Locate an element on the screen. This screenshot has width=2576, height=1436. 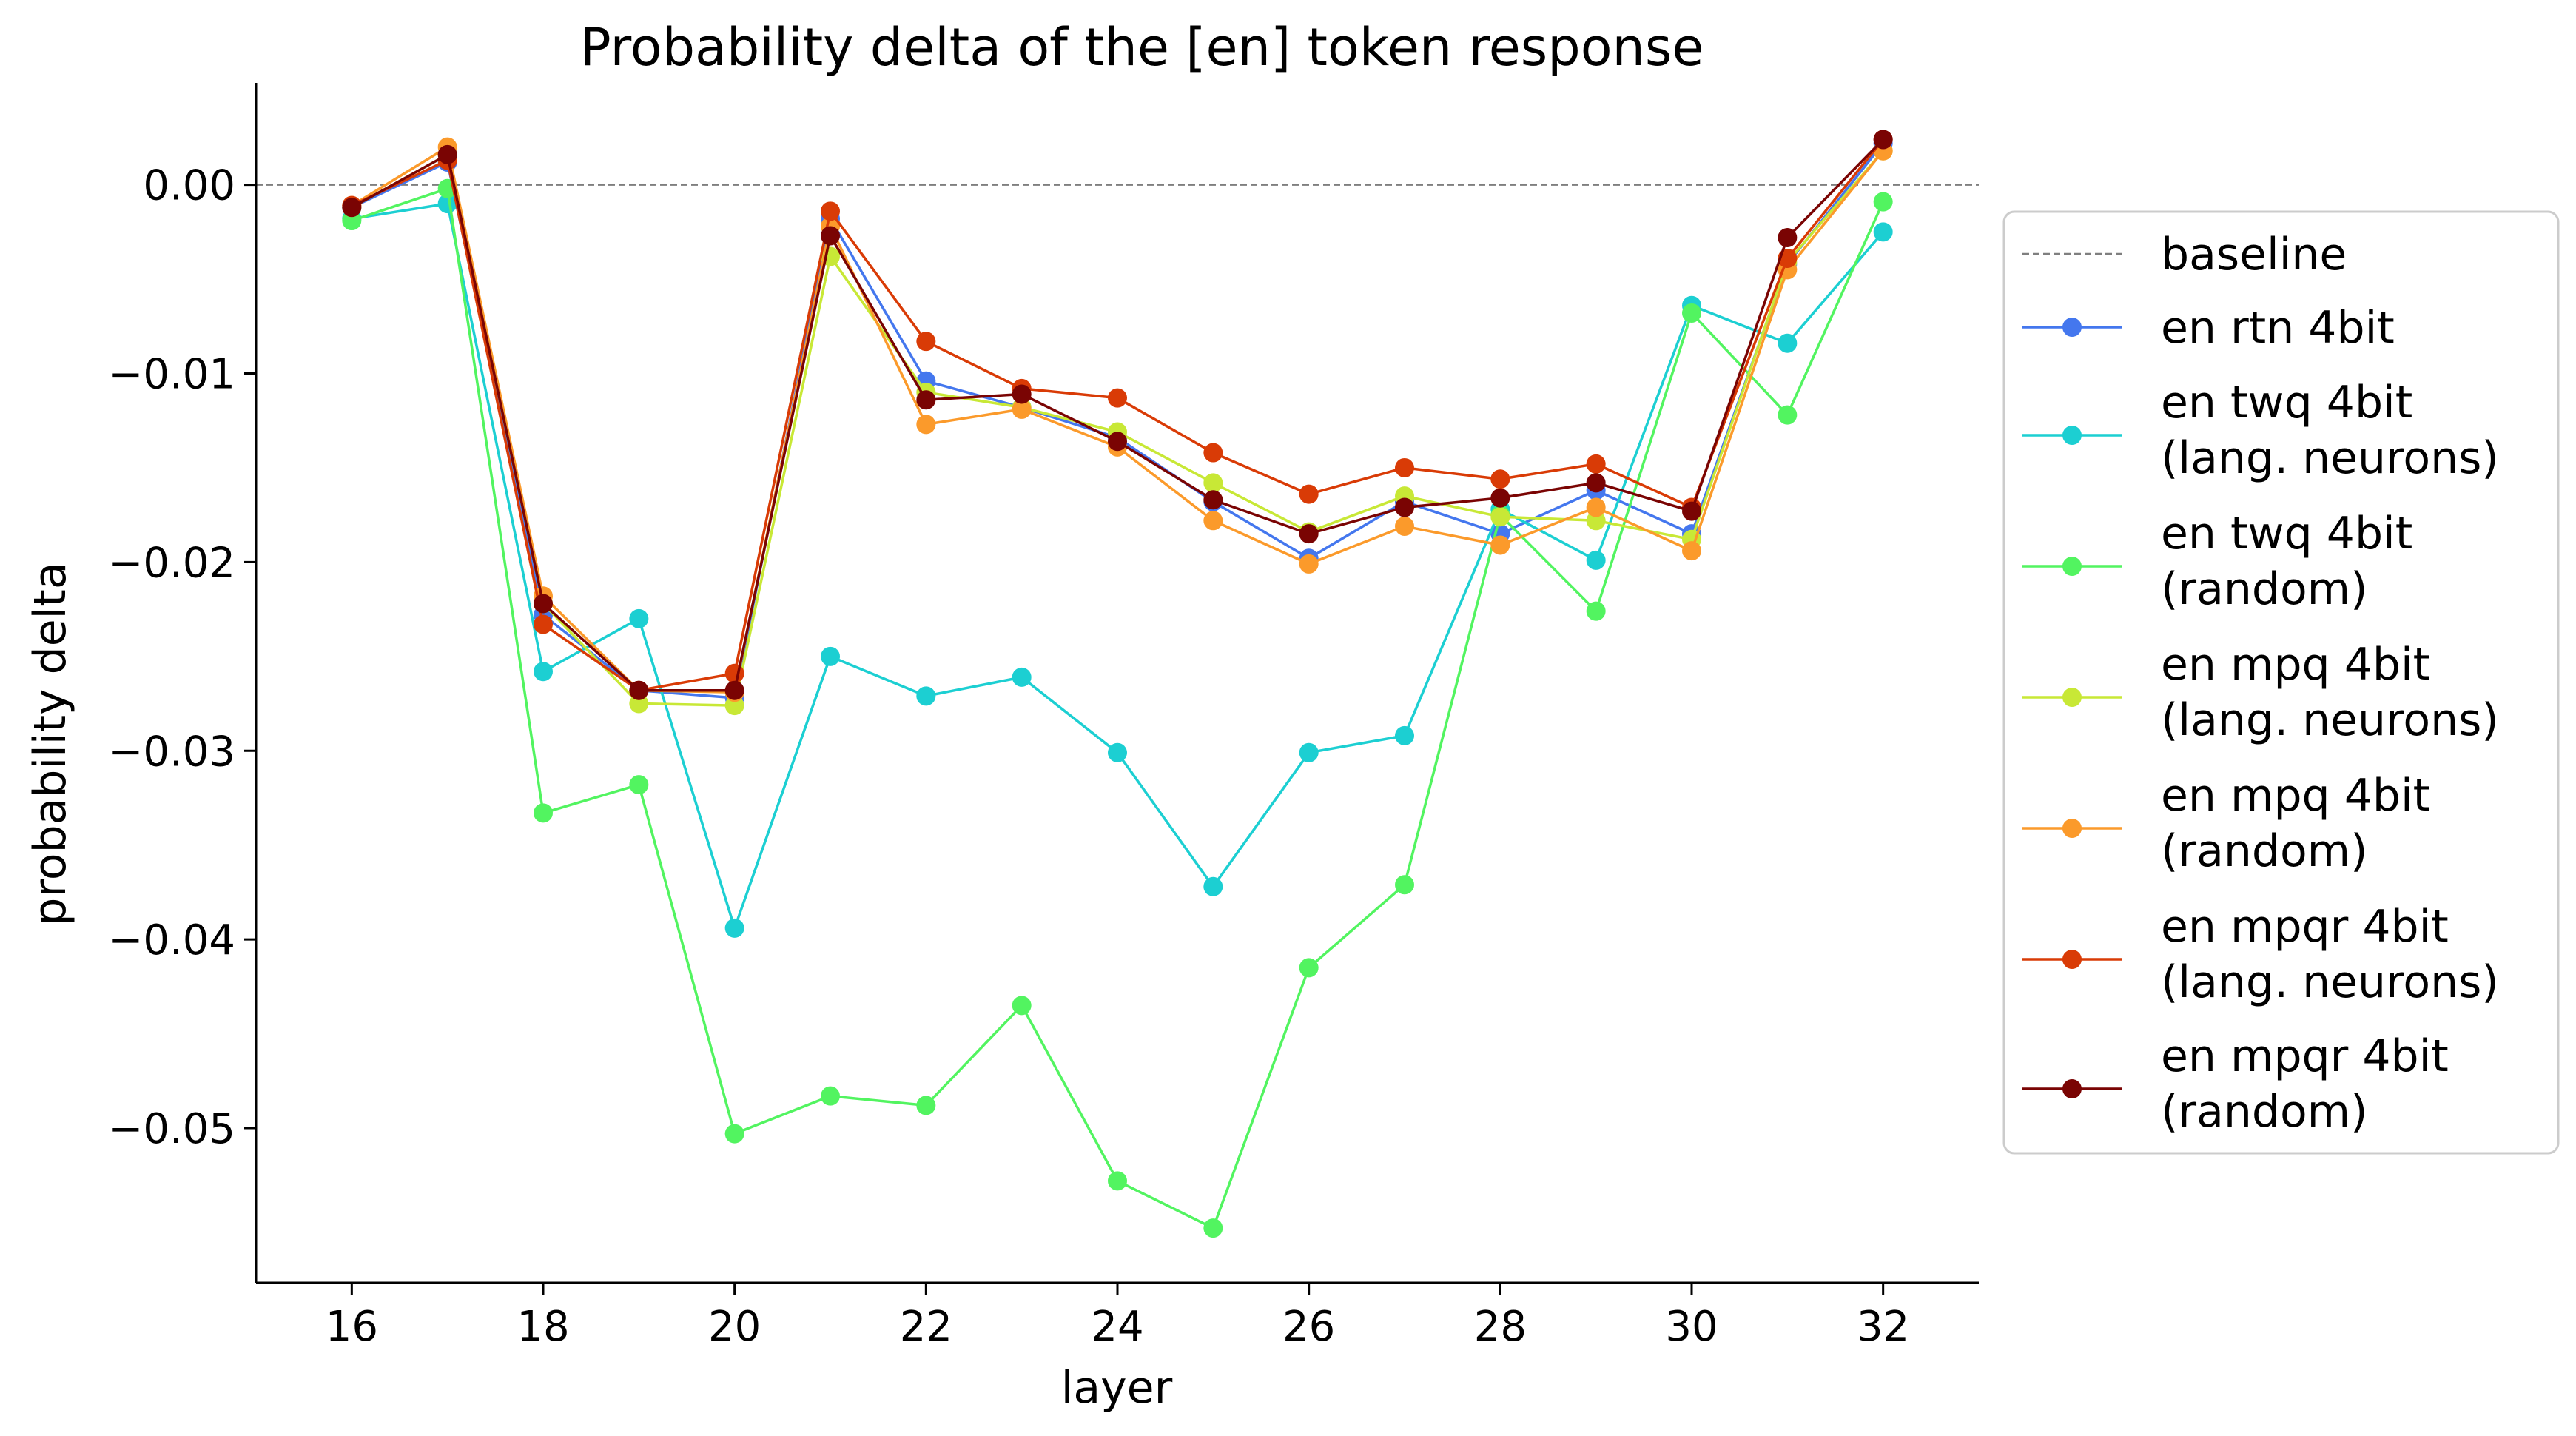
legend-frame is located at coordinates (2281, 683).